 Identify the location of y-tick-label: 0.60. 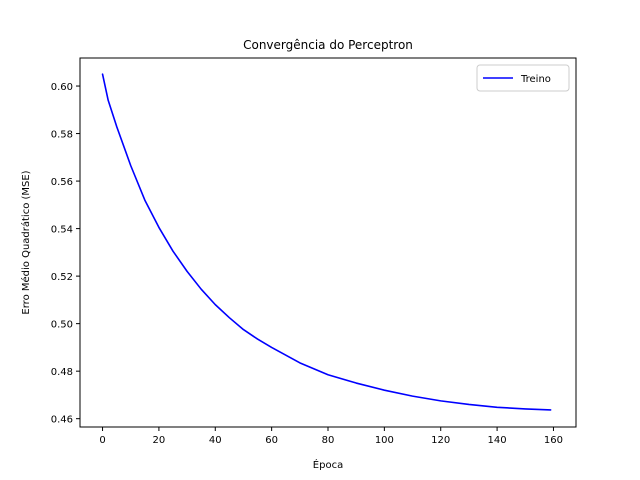
(62, 87).